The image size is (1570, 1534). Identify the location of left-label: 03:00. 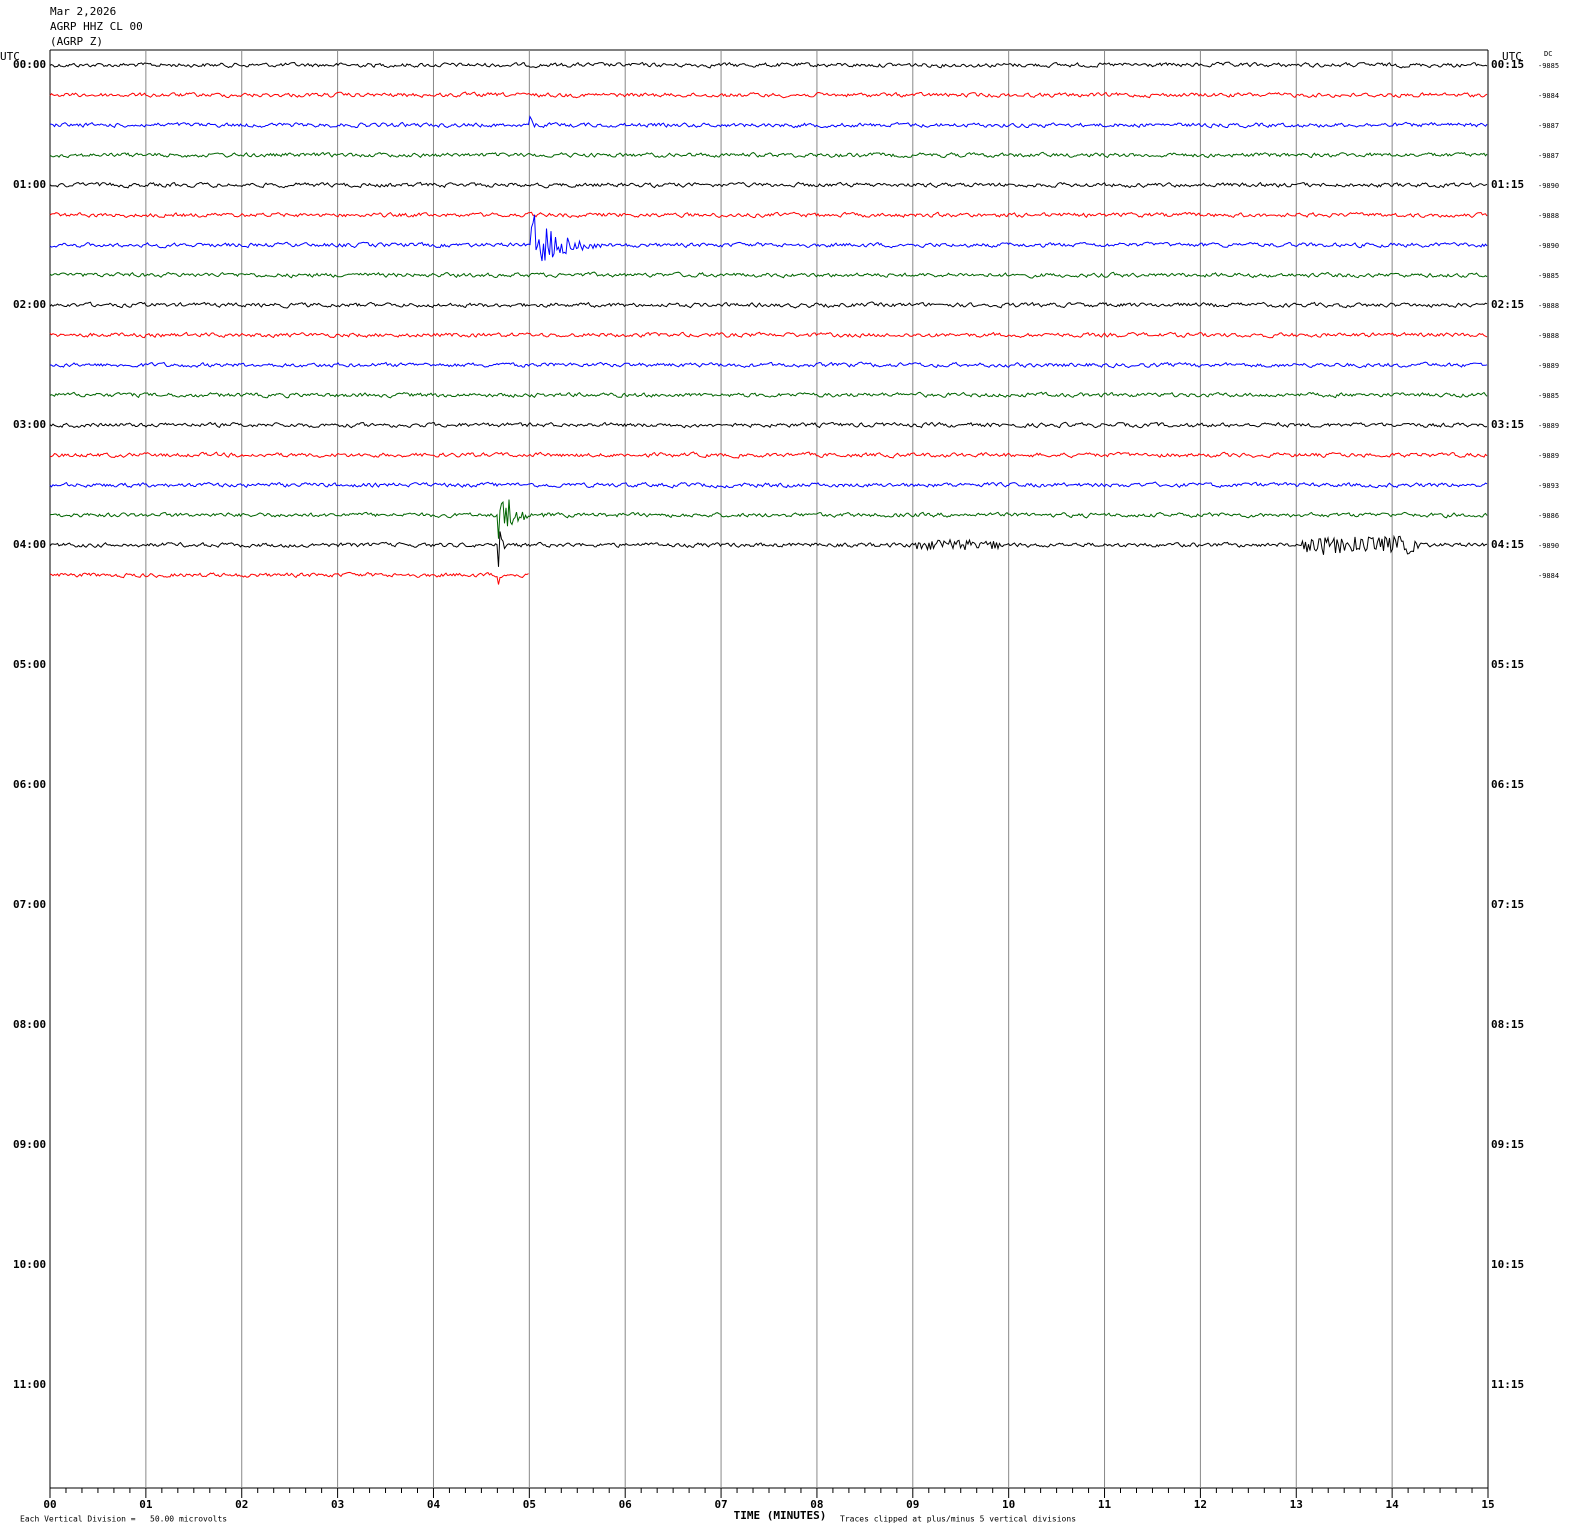
(29, 424).